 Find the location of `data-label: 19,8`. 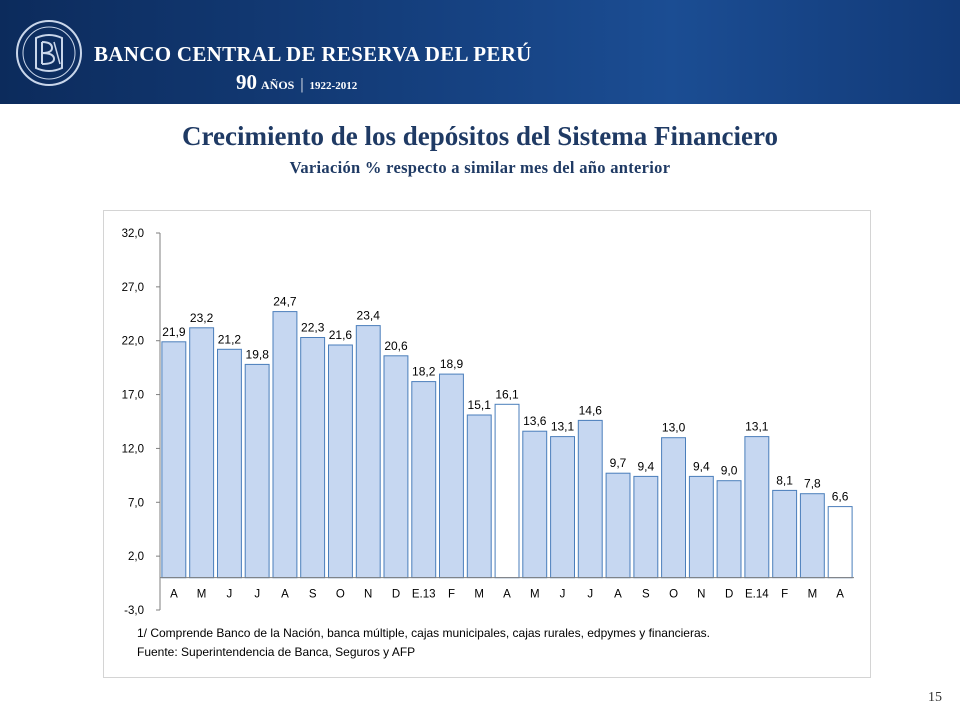

data-label: 19,8 is located at coordinates (258, 354).